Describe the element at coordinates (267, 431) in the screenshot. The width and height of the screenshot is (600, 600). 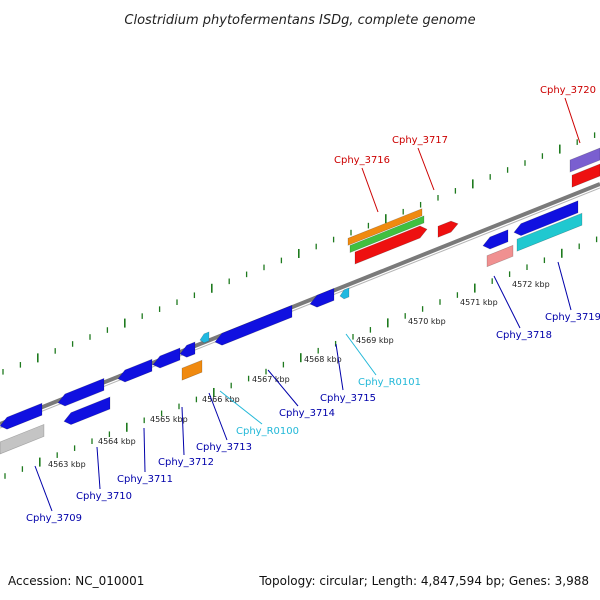
I see `gene-label: Cphy_R0100` at that location.